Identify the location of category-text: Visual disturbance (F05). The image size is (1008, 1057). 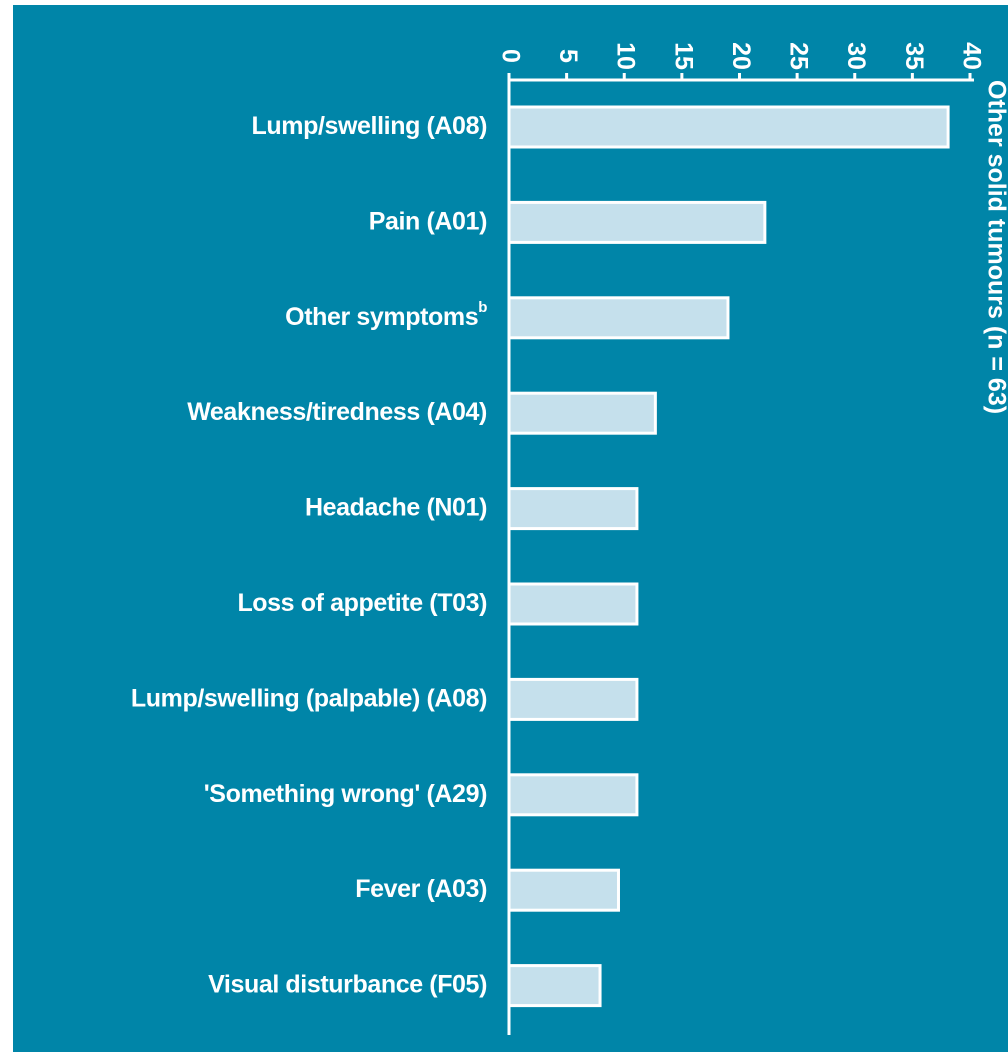
(347, 984).